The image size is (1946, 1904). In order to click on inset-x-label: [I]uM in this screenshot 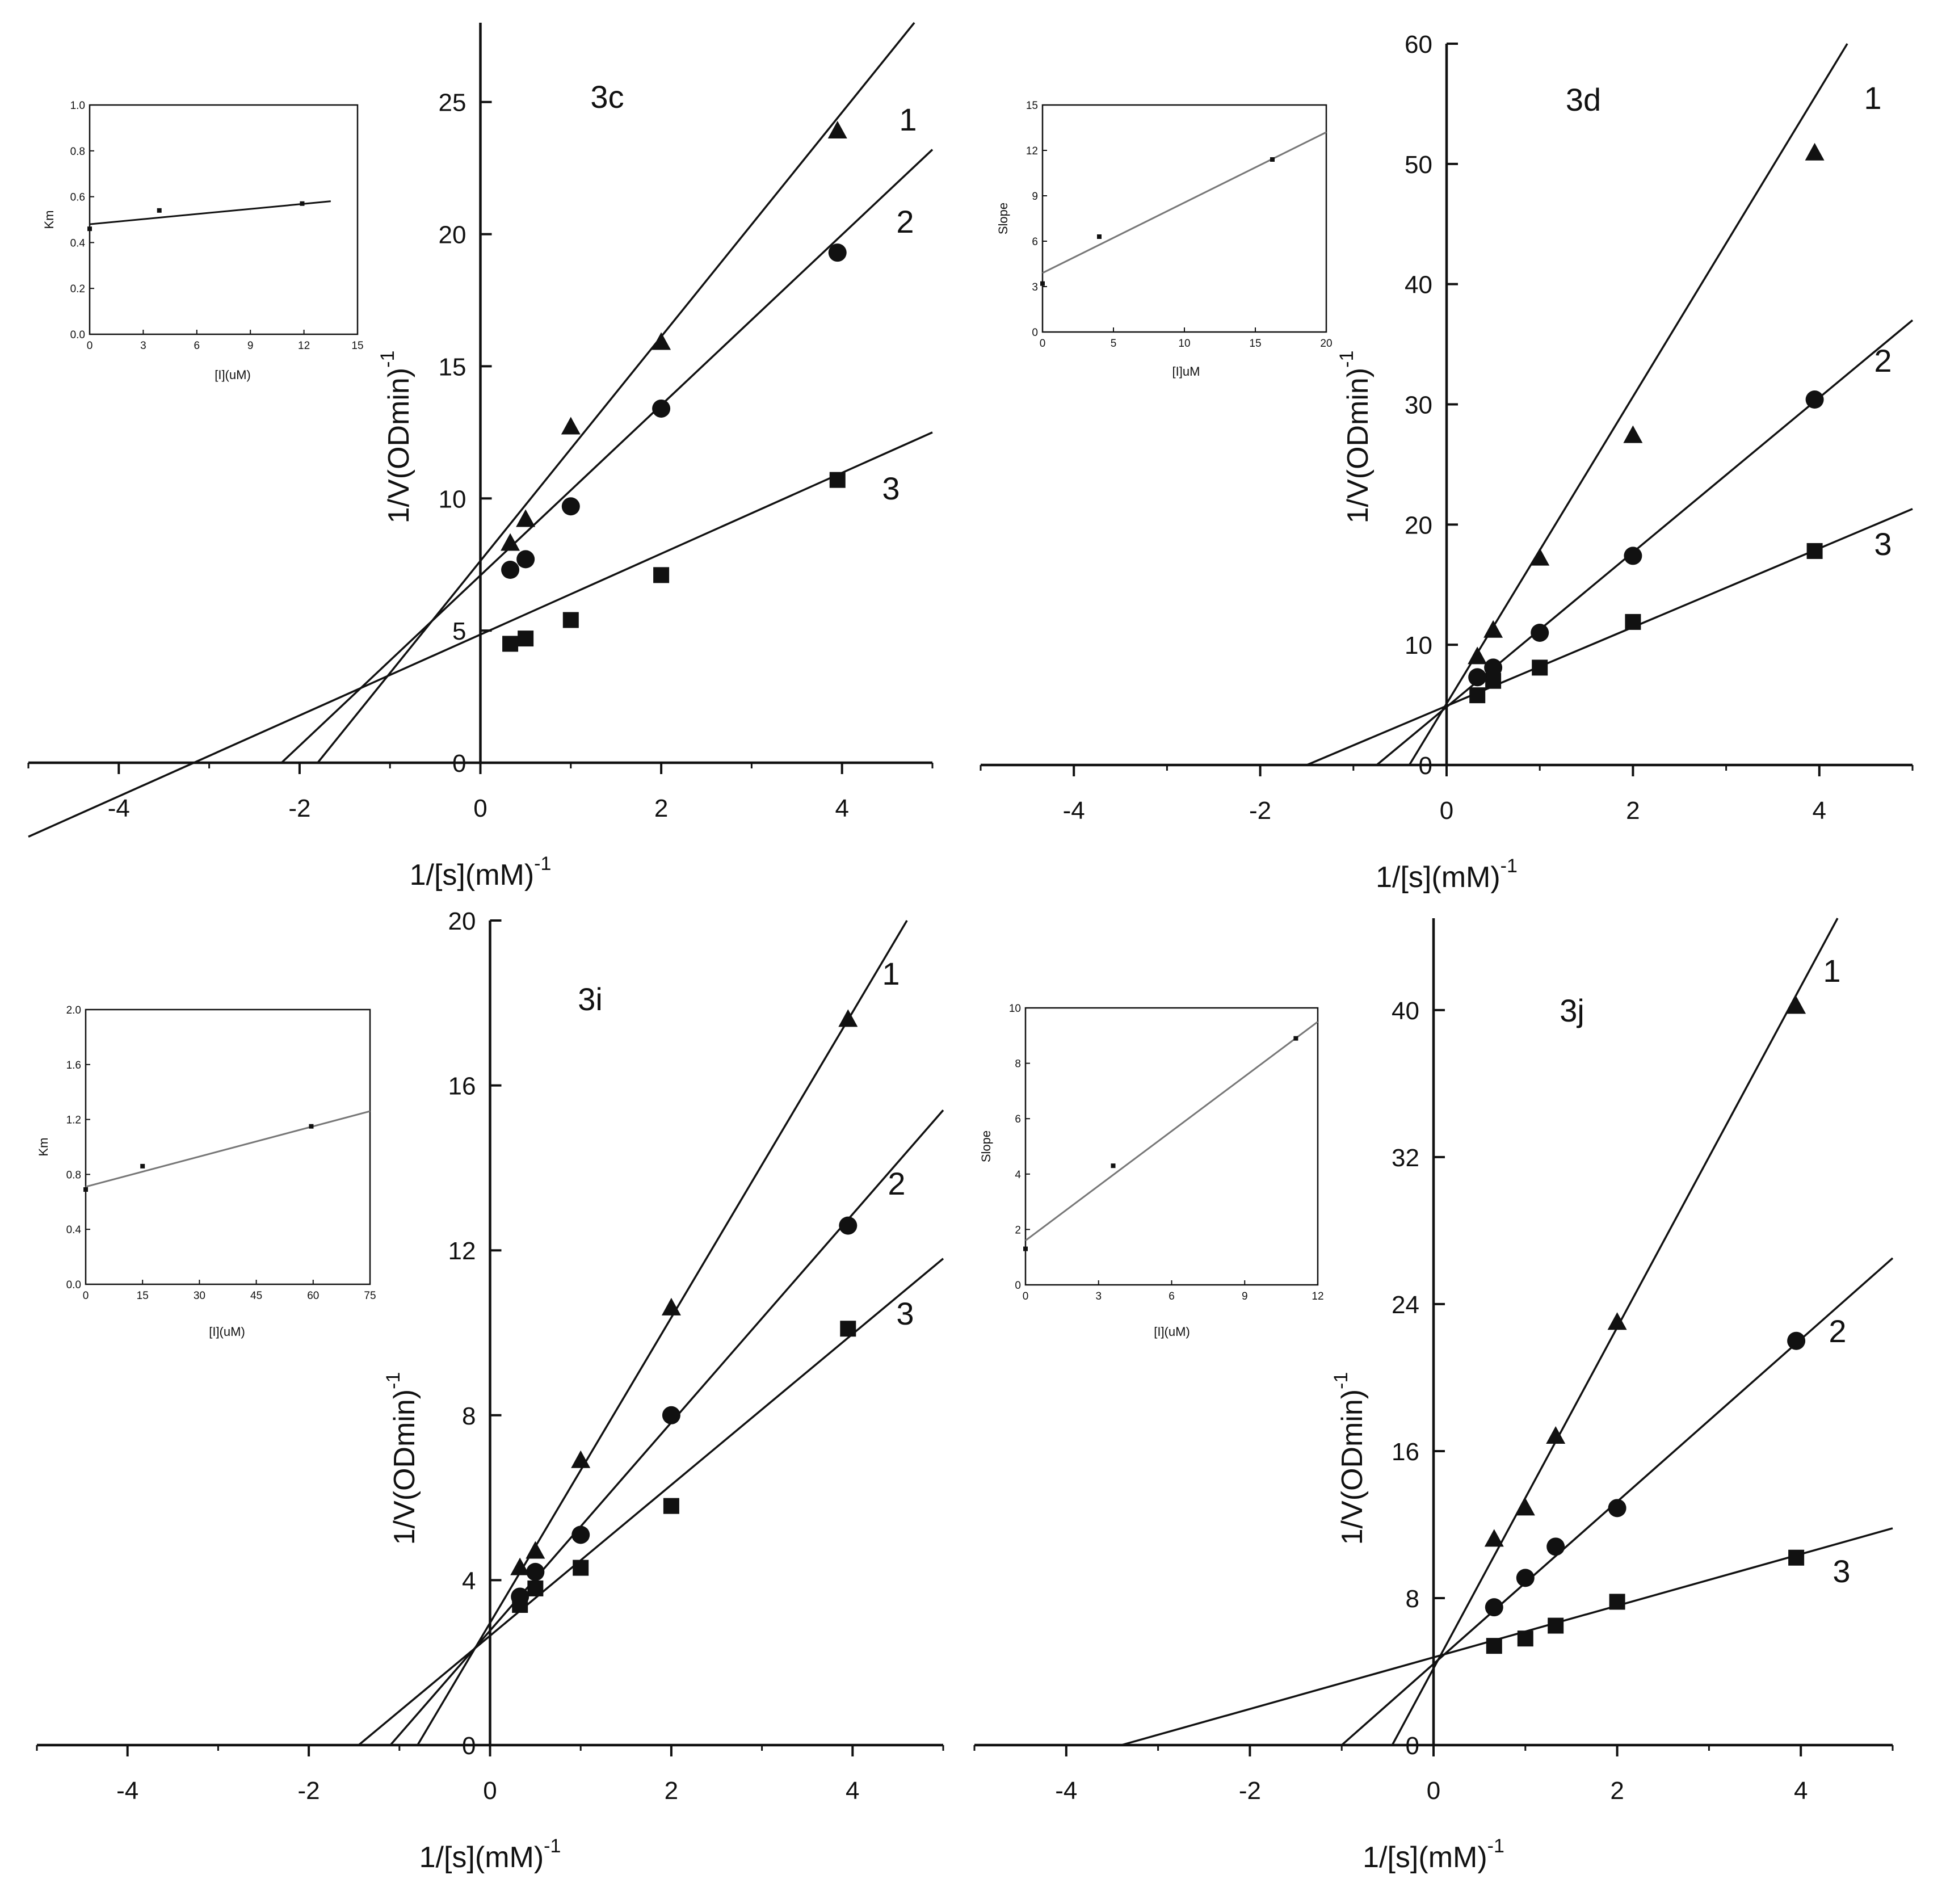, I will do `click(1186, 371)`.